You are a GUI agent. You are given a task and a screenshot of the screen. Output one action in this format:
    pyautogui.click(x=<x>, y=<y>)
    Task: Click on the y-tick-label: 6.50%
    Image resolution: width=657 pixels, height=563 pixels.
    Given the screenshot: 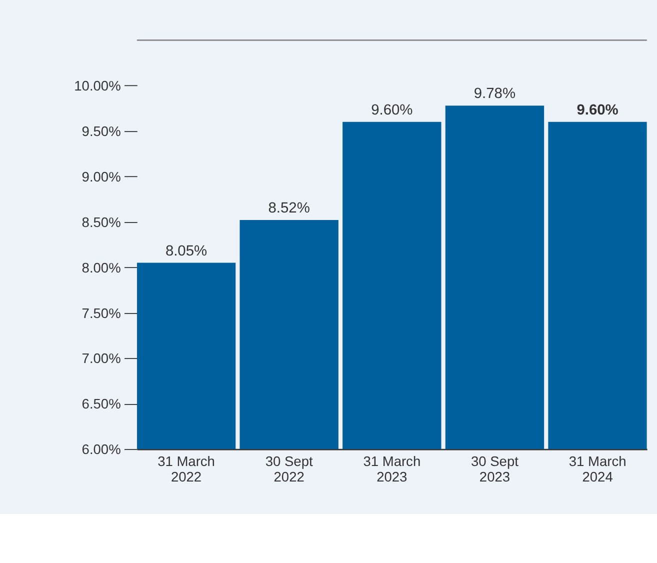 What is the action you would take?
    pyautogui.click(x=101, y=404)
    